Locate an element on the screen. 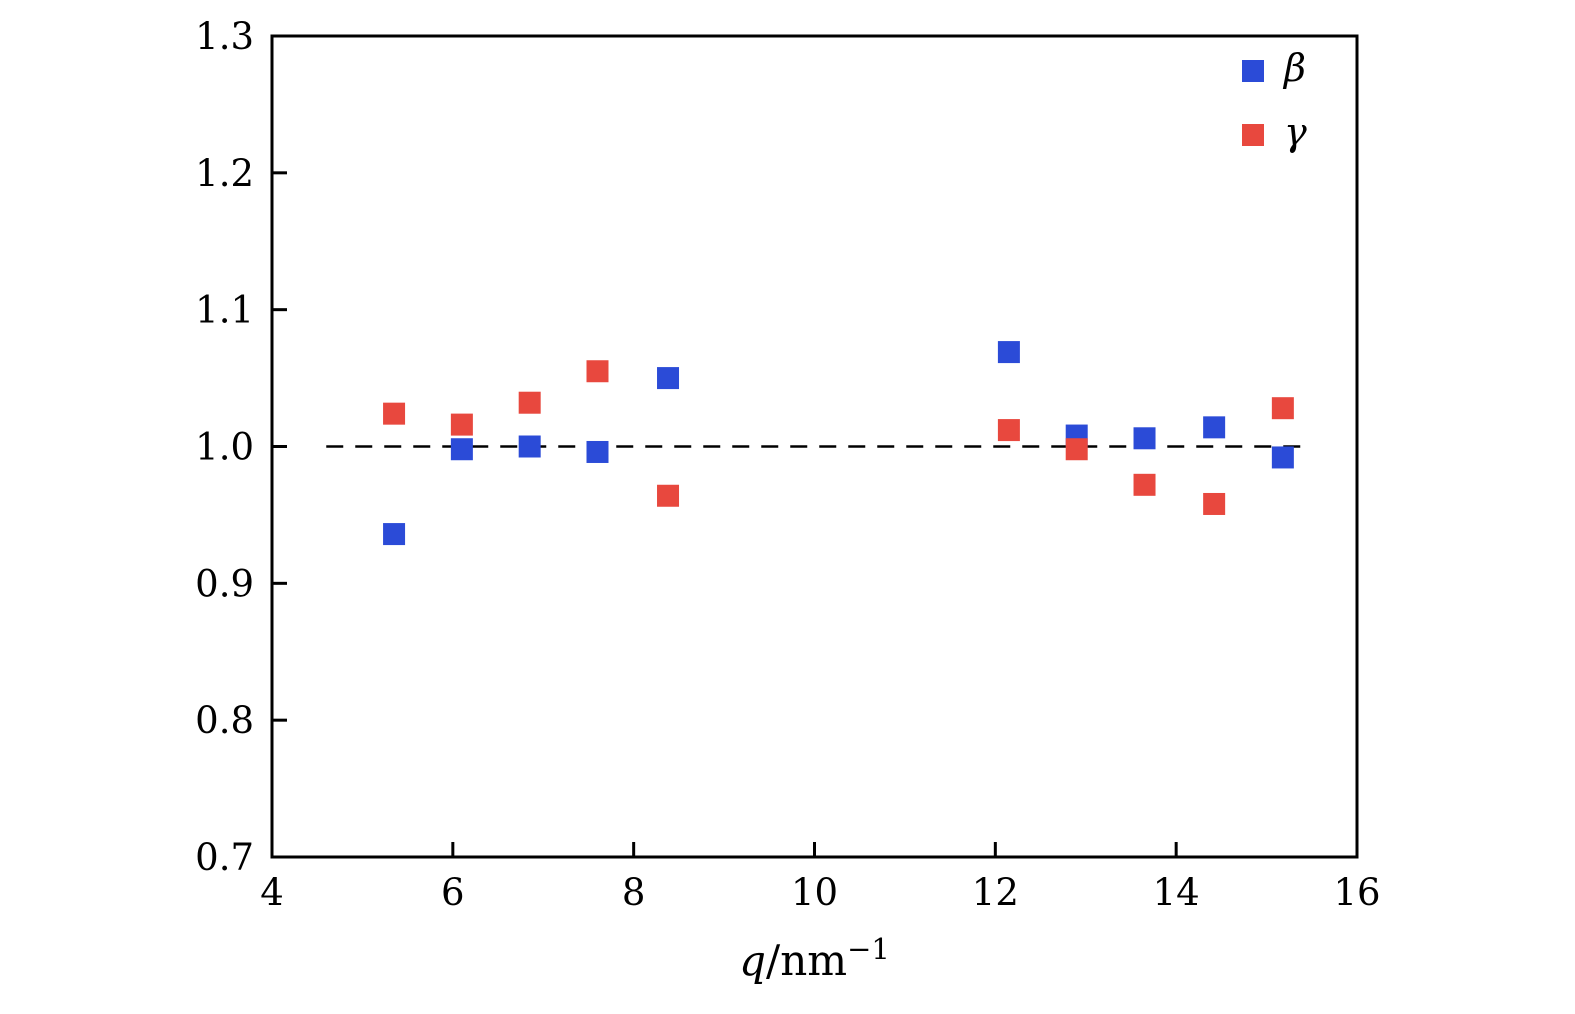 The height and width of the screenshot is (1014, 1575). x-tick-label: 8 is located at coordinates (634, 892).